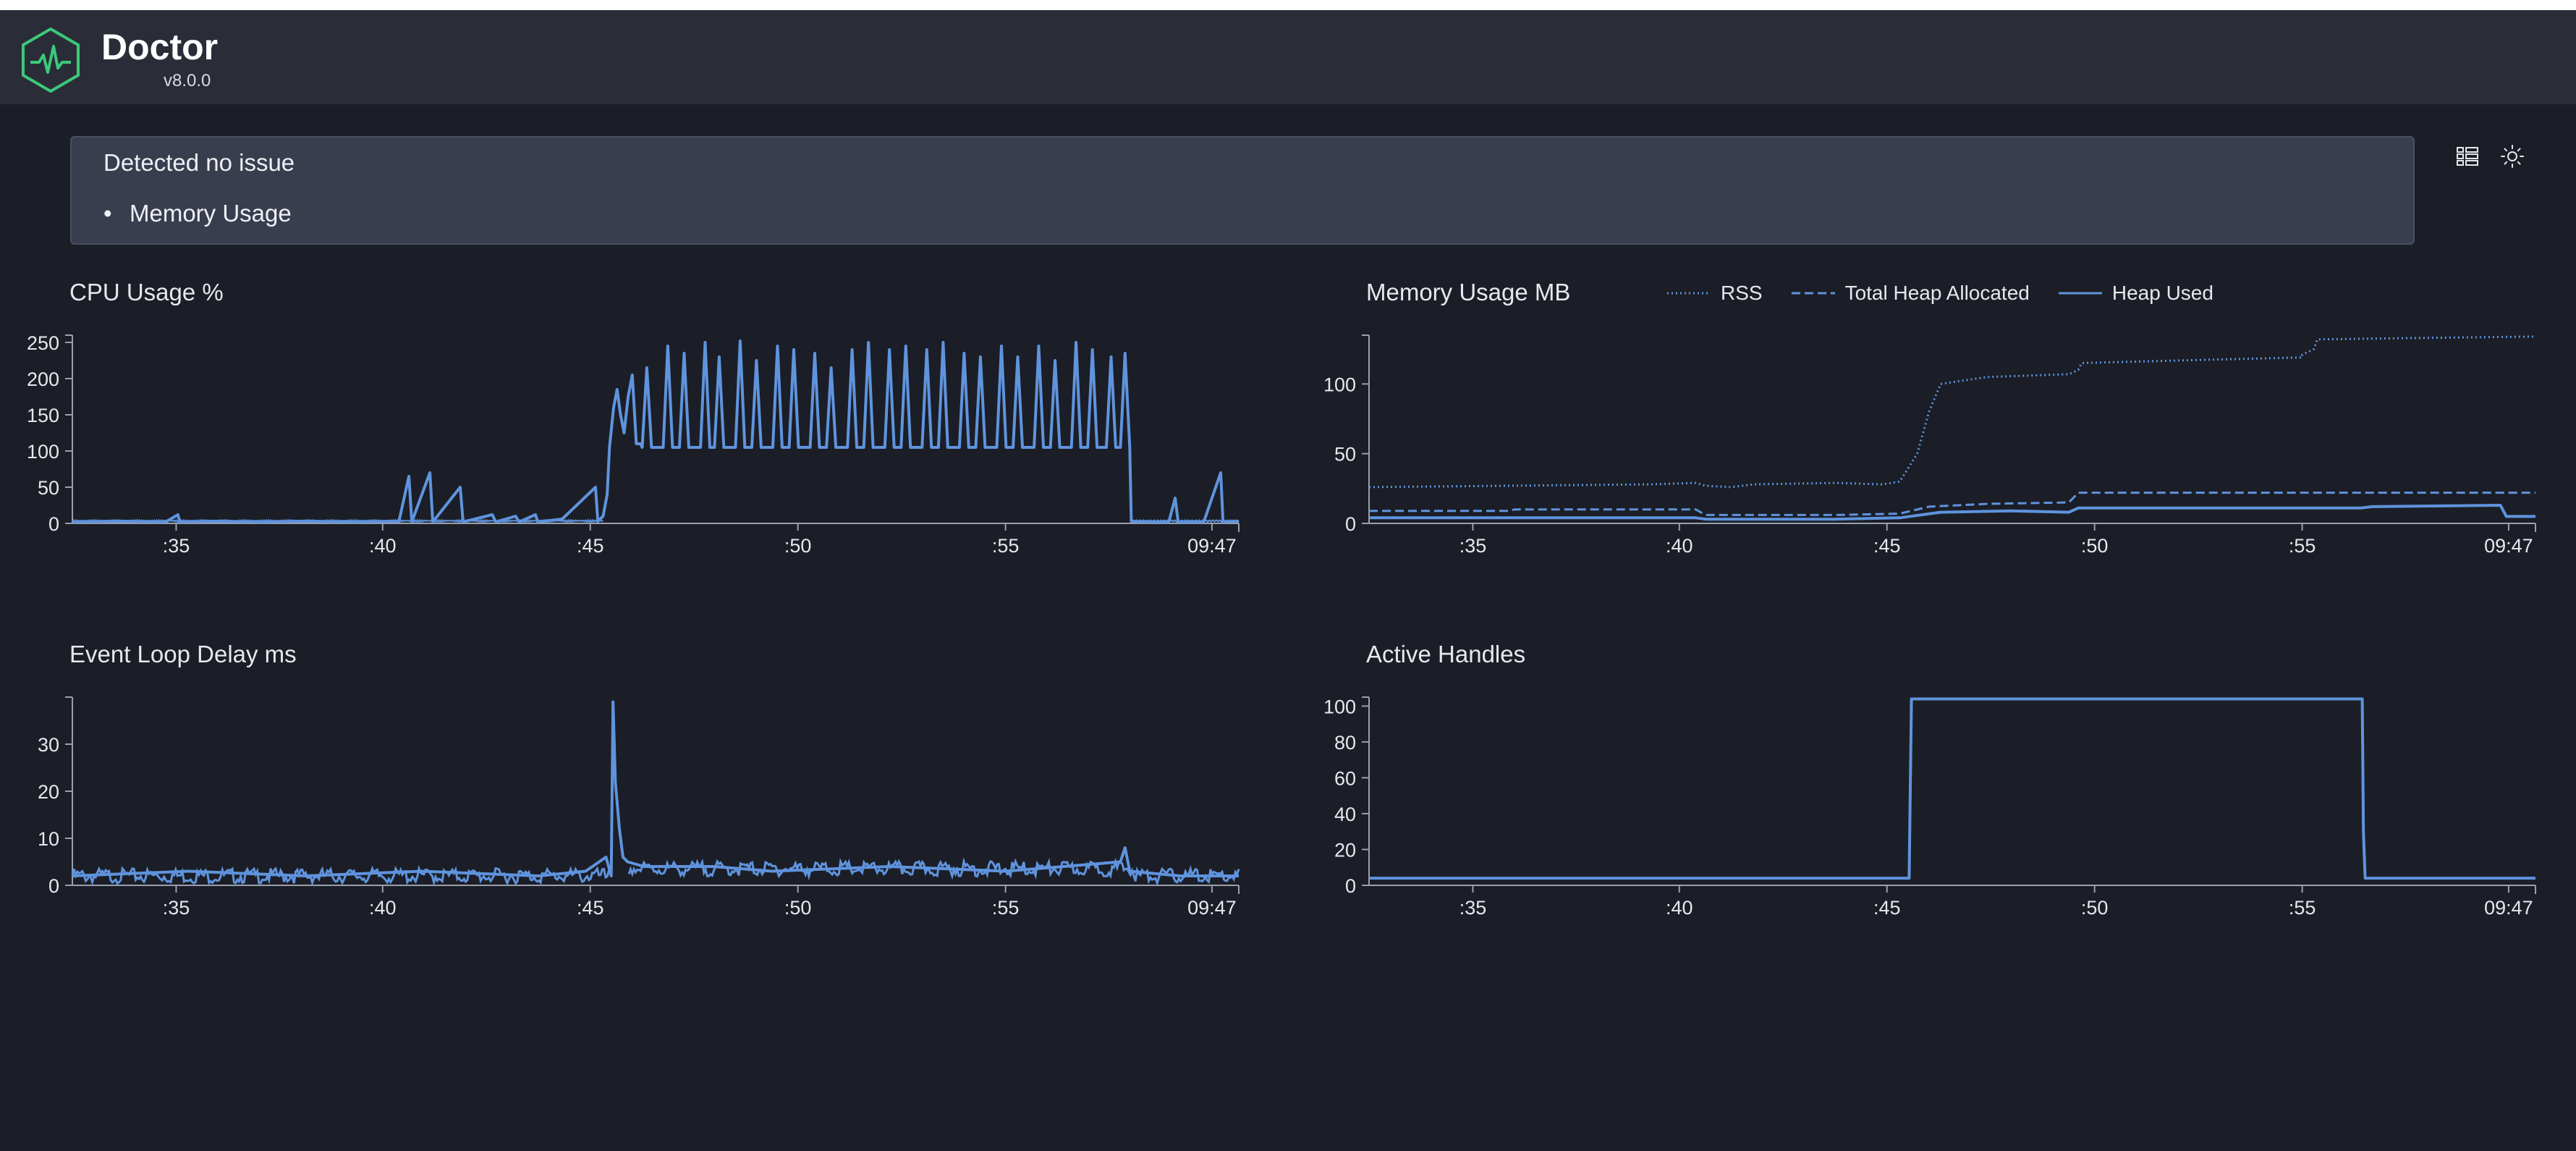 The width and height of the screenshot is (2576, 1151). Describe the element at coordinates (43, 379) in the screenshot. I see `y-tick-label: 200` at that location.